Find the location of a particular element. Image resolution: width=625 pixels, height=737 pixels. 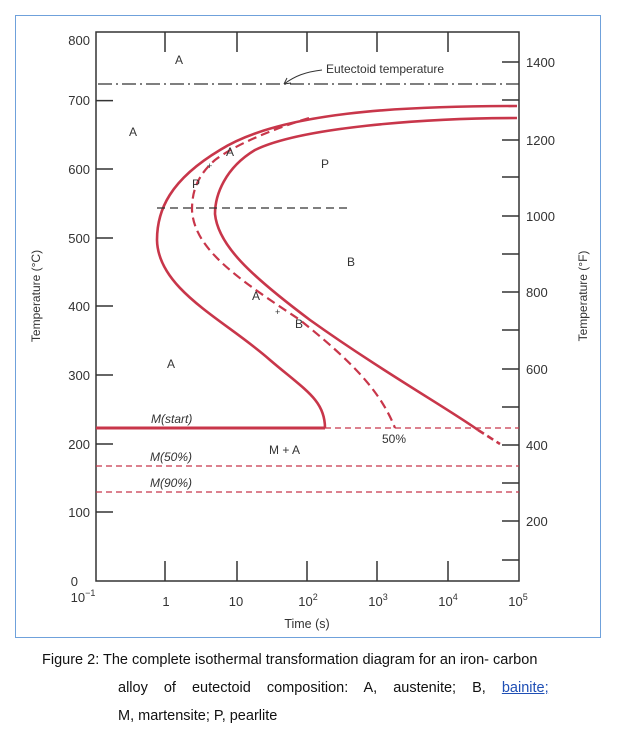

x-tick-1000: 10³ is located at coordinates (377, 600).